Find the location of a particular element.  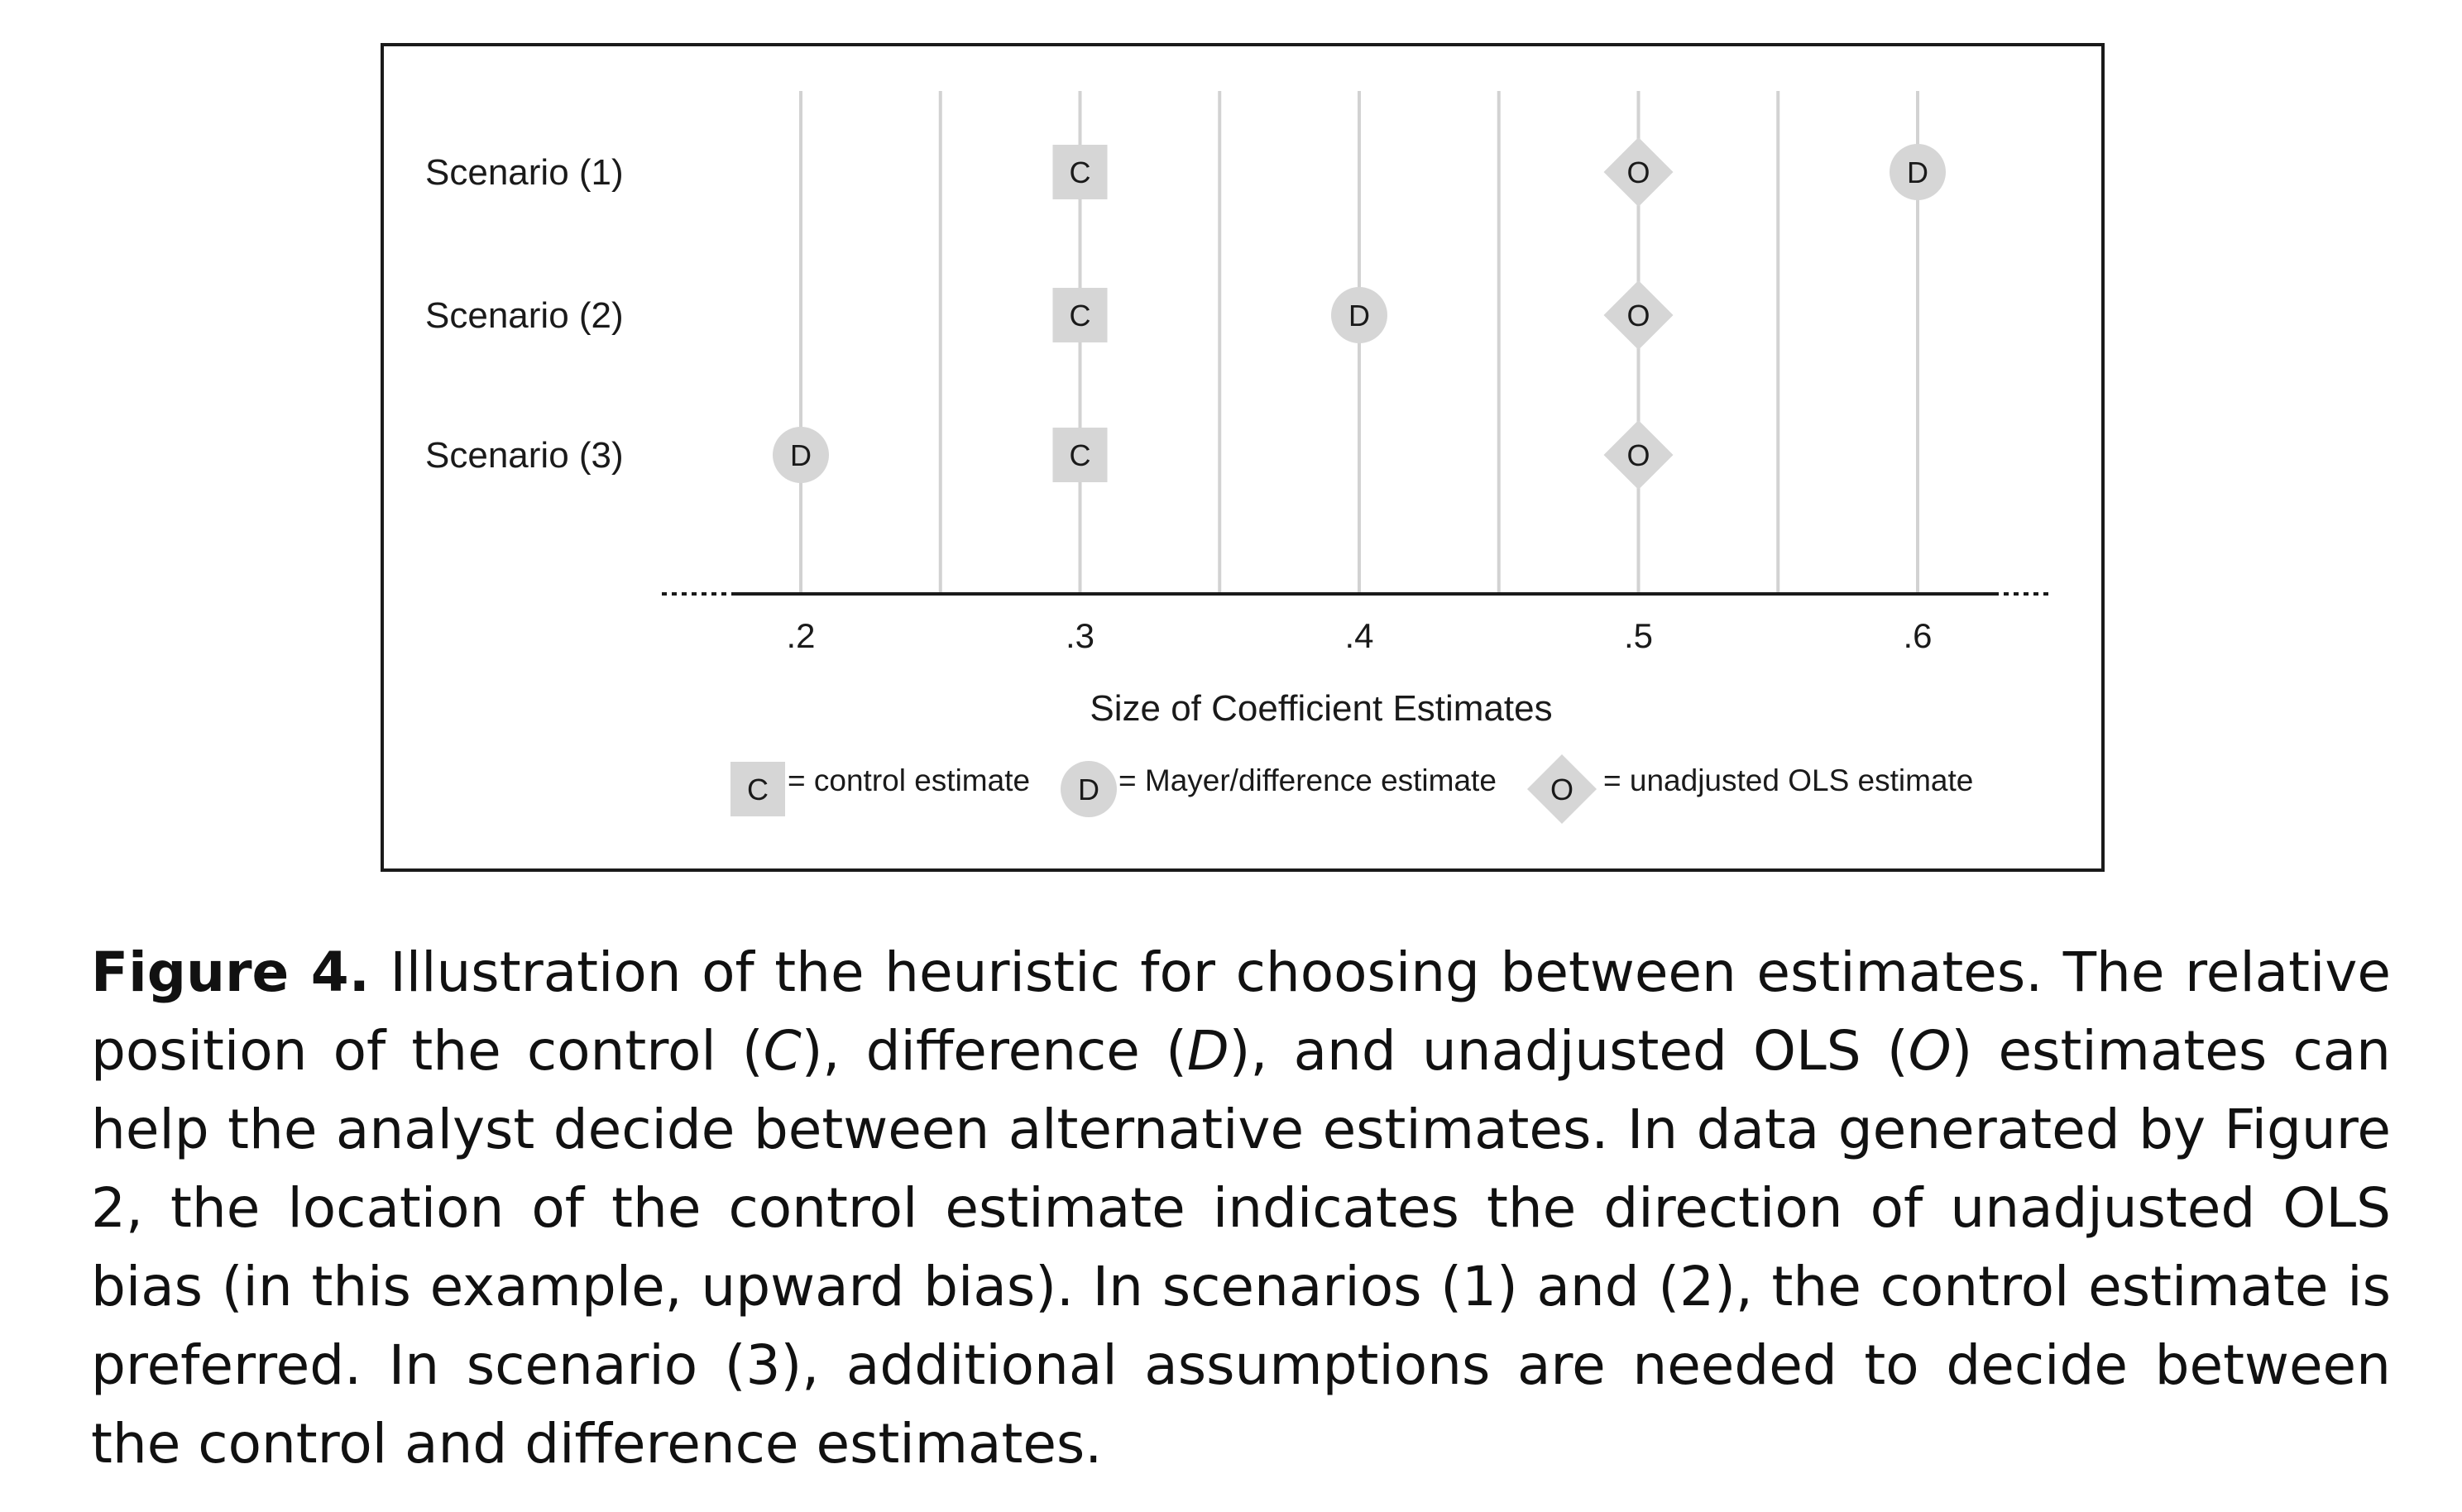

tick-label-0: .2 is located at coordinates (800, 635).